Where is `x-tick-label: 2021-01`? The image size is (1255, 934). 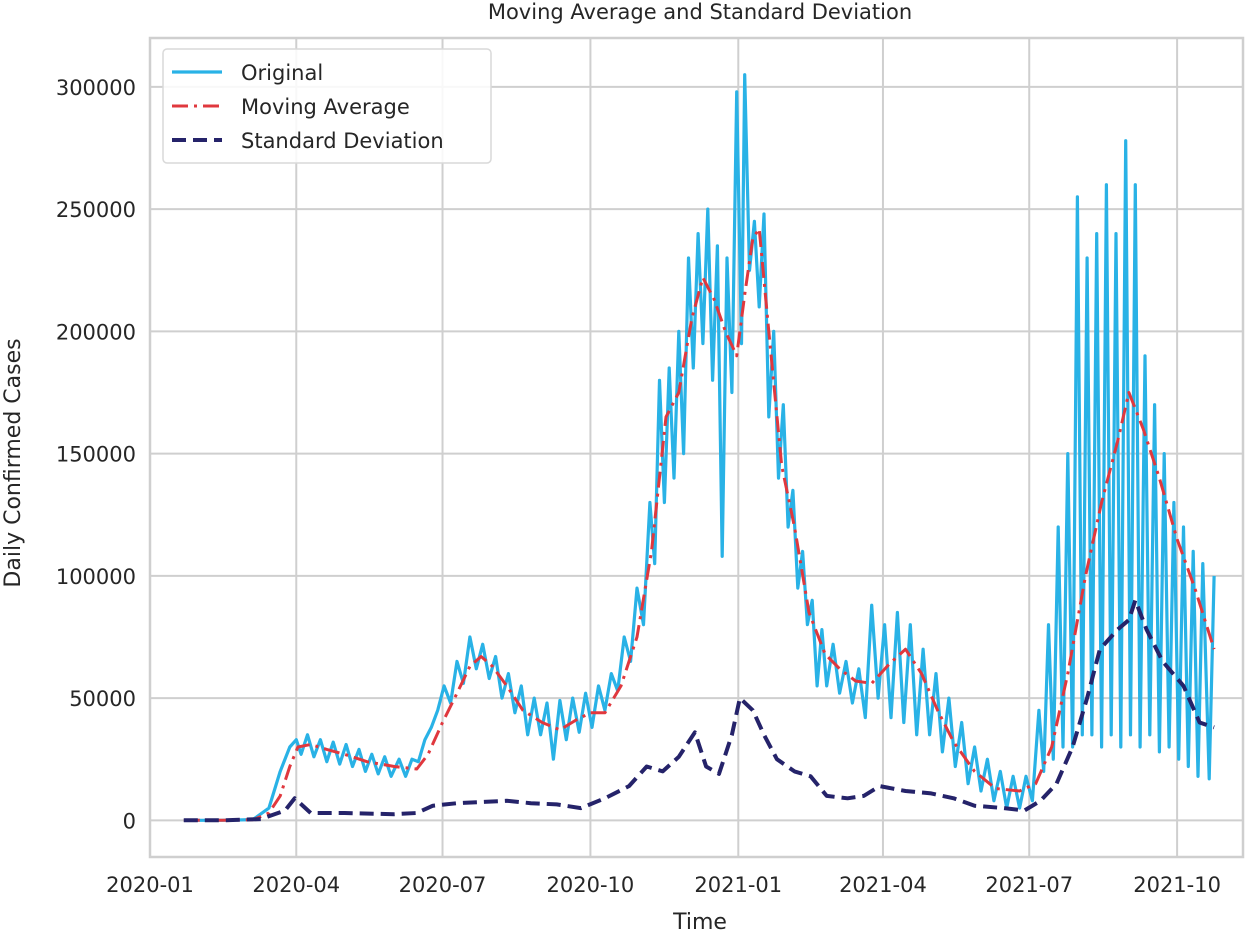 x-tick-label: 2021-01 is located at coordinates (738, 885).